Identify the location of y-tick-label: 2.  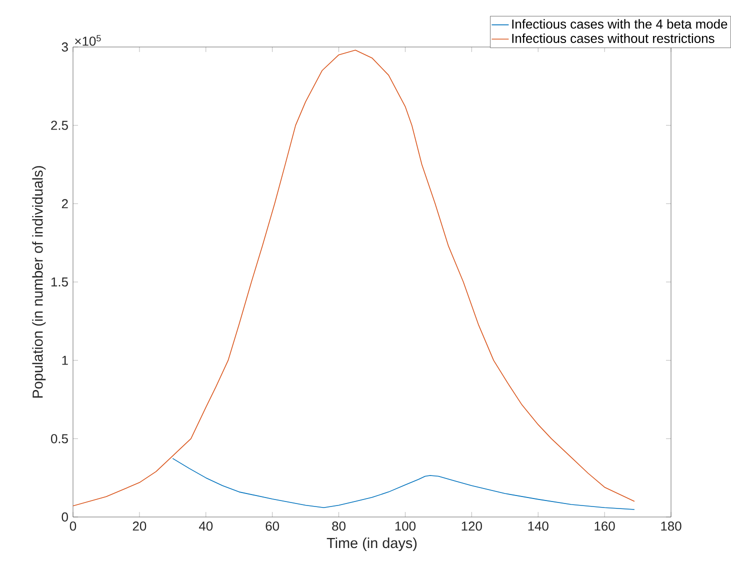
(65, 203).